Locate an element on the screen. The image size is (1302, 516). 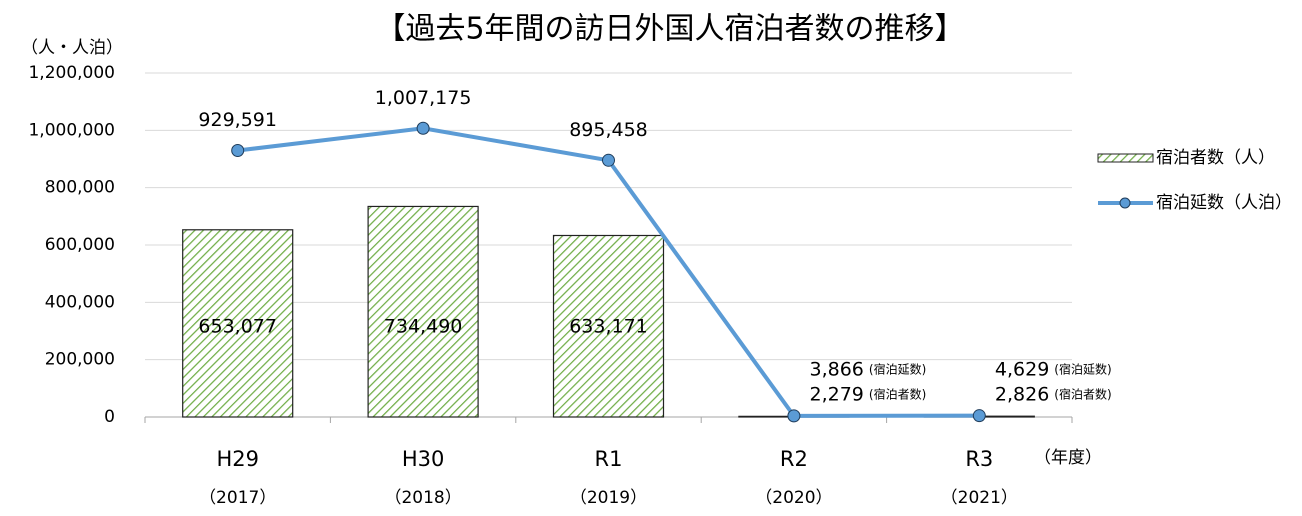
y-tick-label: 200,000 is located at coordinates (80, 360).